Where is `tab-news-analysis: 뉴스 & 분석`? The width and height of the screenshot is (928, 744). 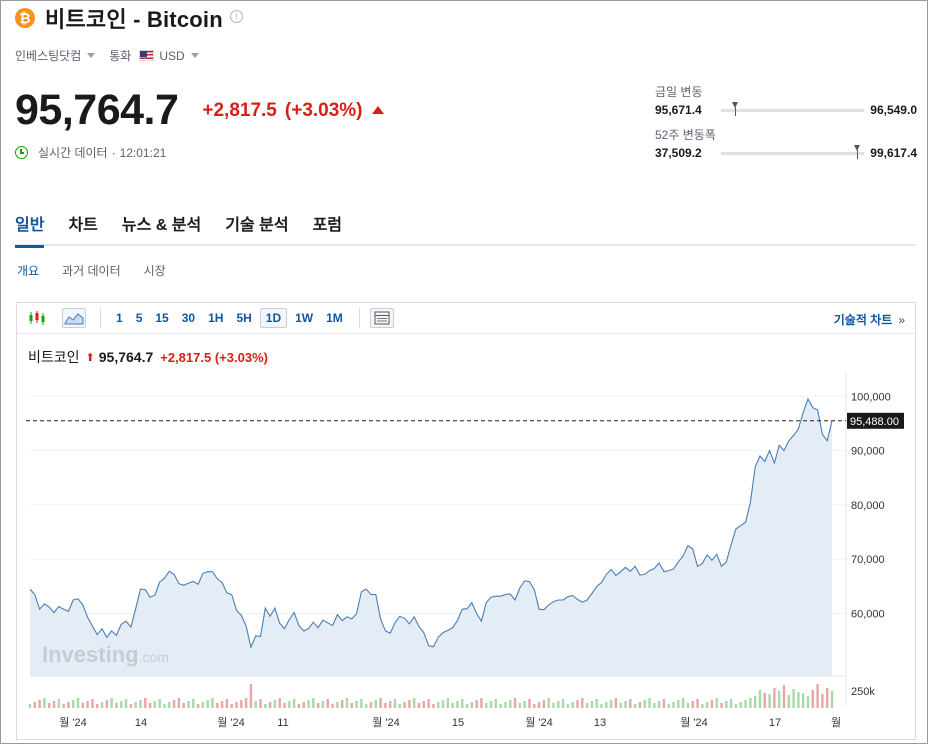
tab-news-analysis: 뉴스 & 분석 is located at coordinates (161, 225).